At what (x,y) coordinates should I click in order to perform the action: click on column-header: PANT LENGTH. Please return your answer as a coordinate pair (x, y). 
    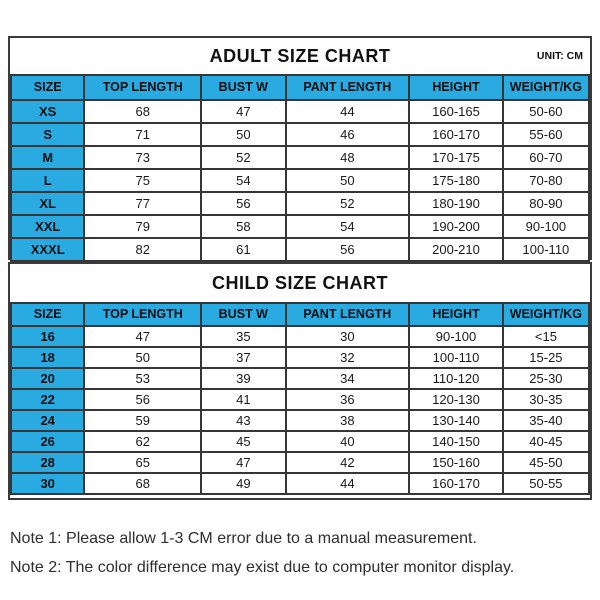
    Looking at the image, I should click on (347, 87).